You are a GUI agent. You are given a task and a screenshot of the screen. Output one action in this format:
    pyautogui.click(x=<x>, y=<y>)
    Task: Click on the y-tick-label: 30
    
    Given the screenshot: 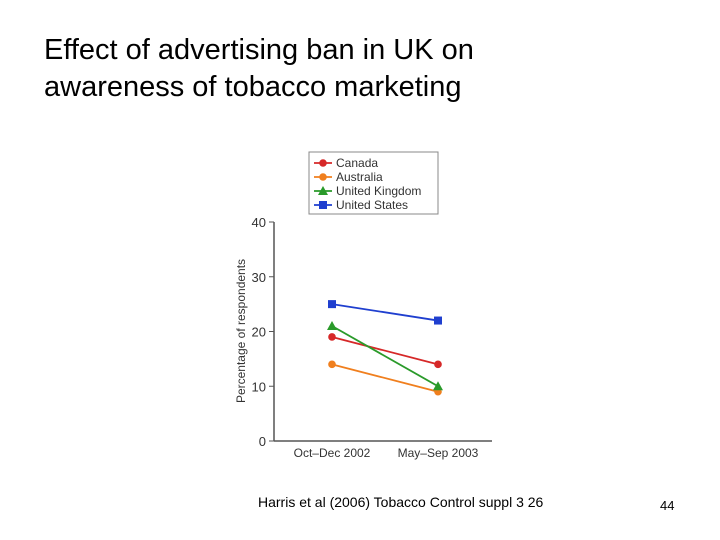 What is the action you would take?
    pyautogui.click(x=259, y=277)
    